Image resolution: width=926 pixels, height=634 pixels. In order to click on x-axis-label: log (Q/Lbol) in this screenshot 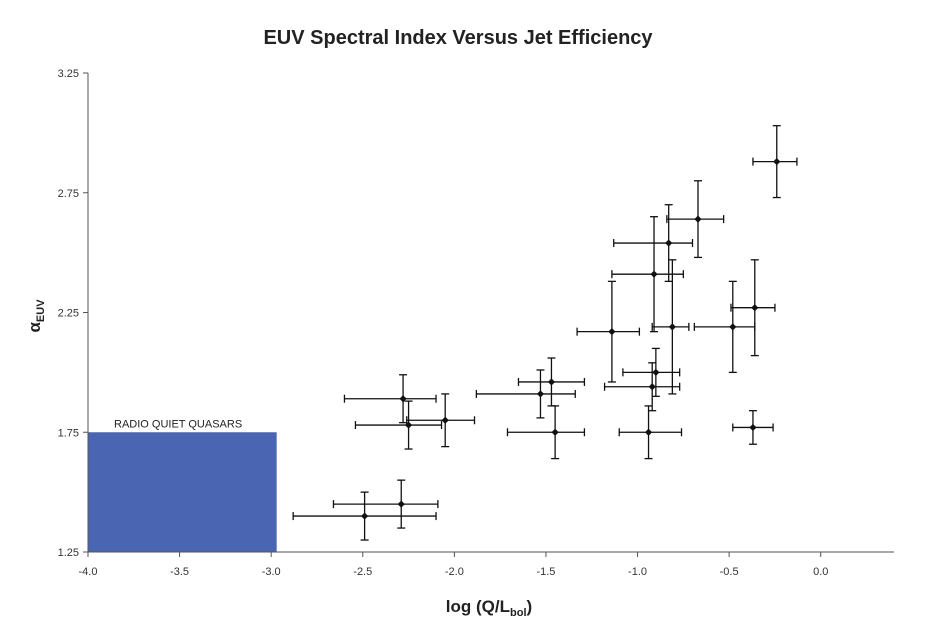, I will do `click(489, 608)`.